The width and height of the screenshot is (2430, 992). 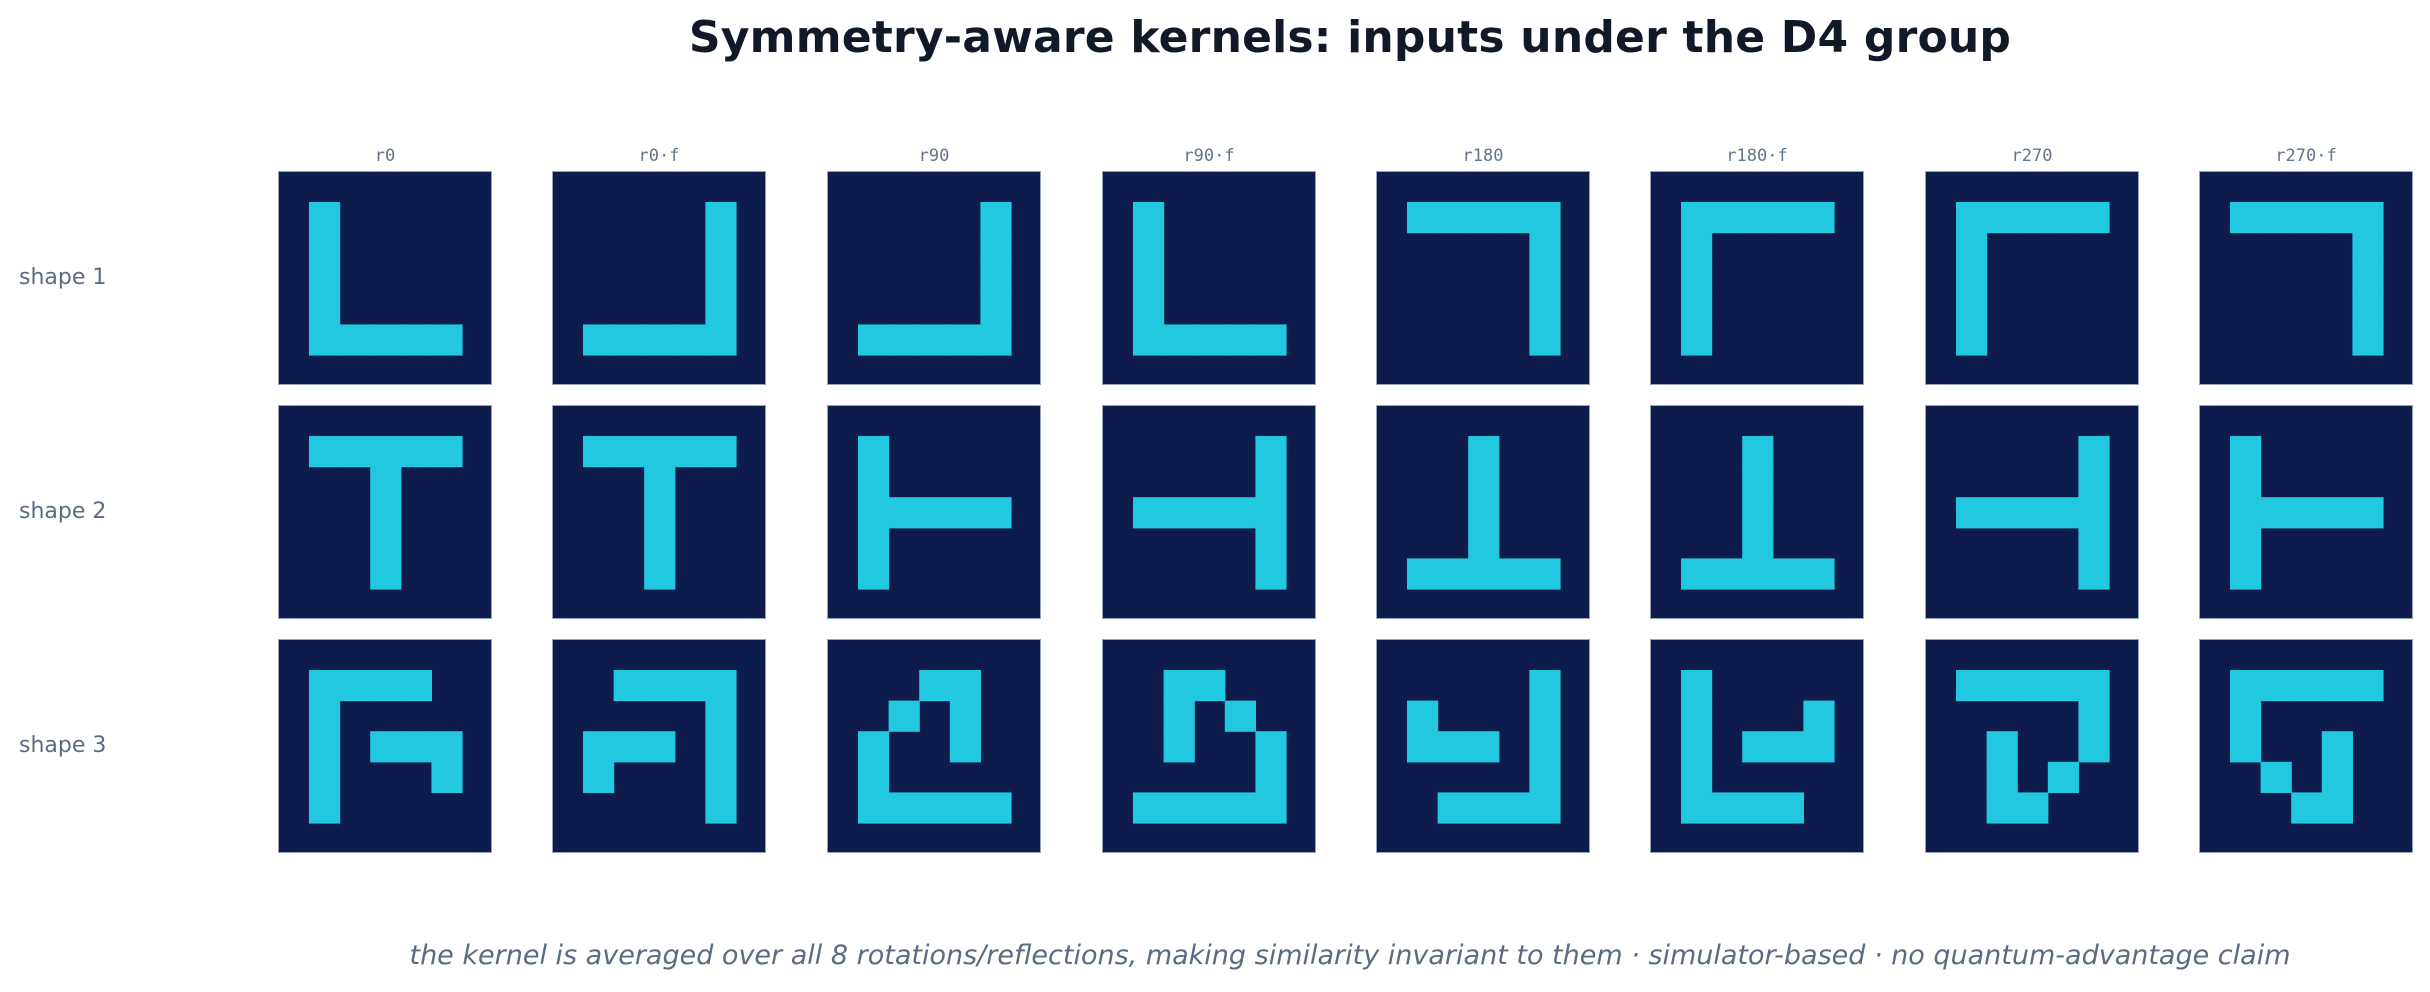 I want to click on column-label: r0, so click(x=385, y=156).